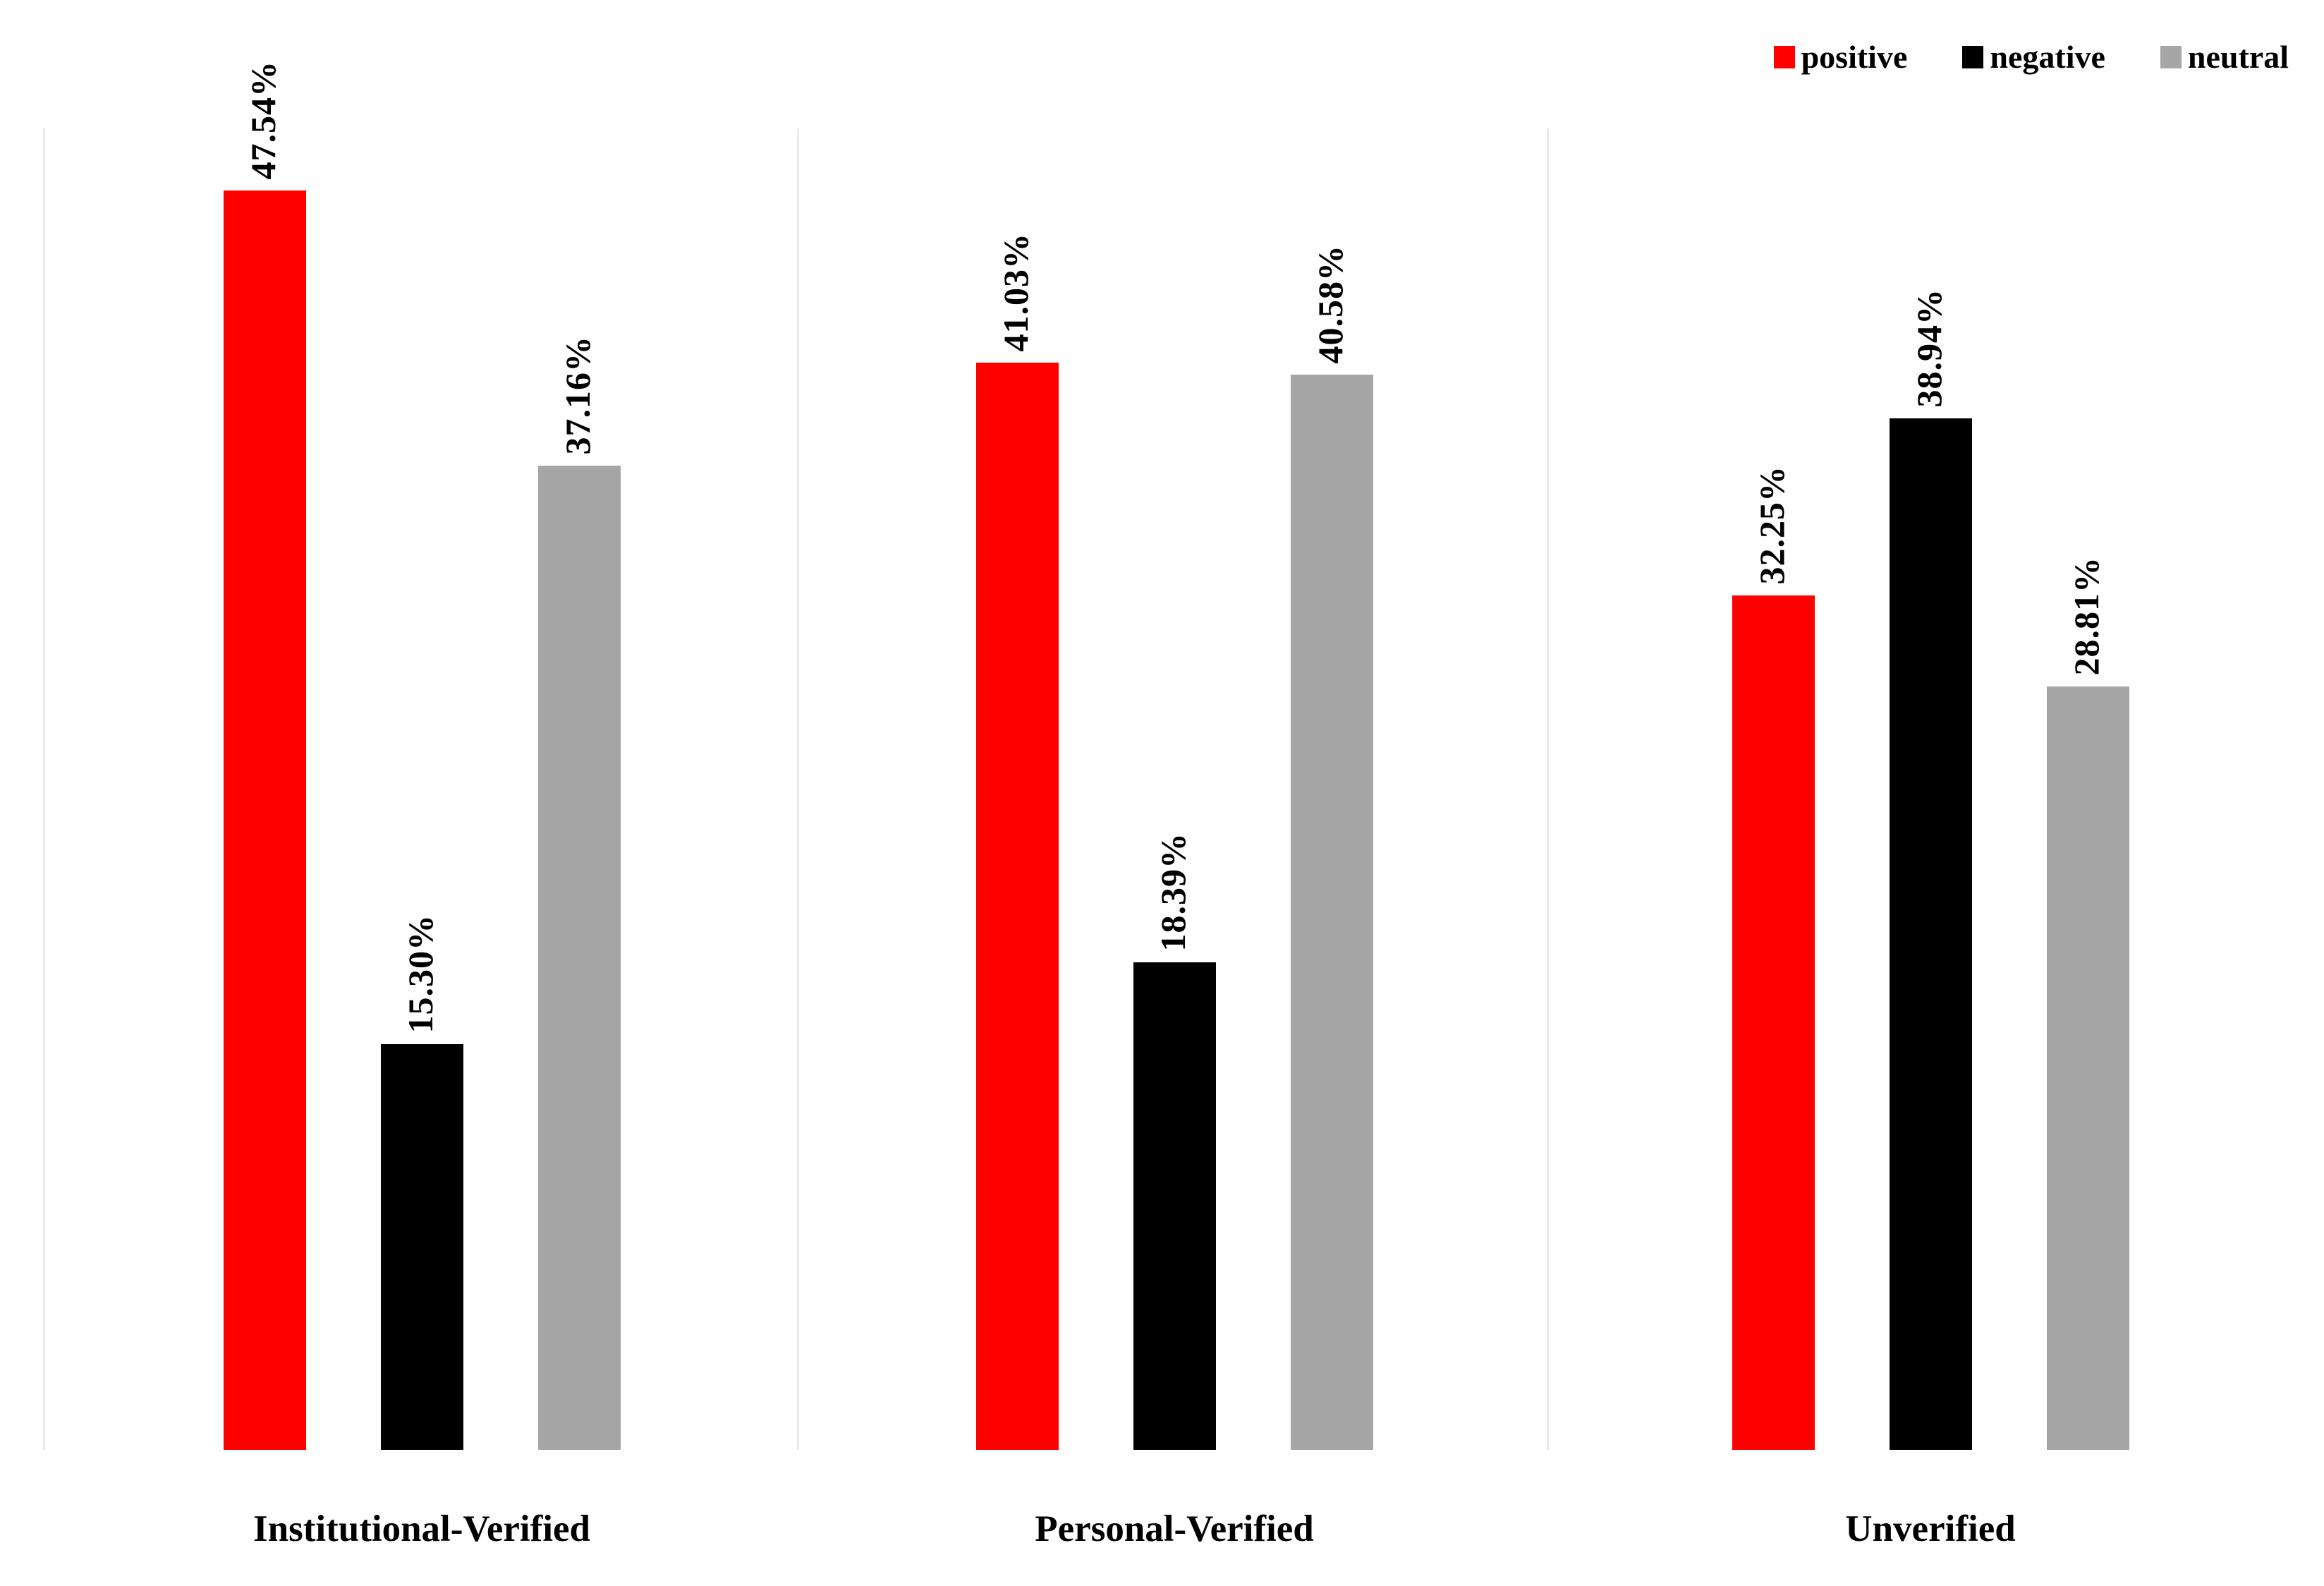 Image resolution: width=2324 pixels, height=1586 pixels. What do you see at coordinates (1017, 906) in the screenshot?
I see `bar-positive-personal-verified` at bounding box center [1017, 906].